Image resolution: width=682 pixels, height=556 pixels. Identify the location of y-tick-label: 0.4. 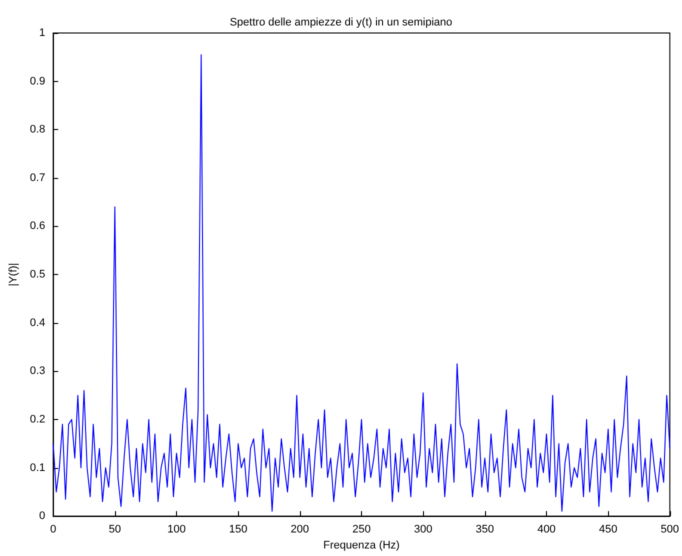
(38, 322).